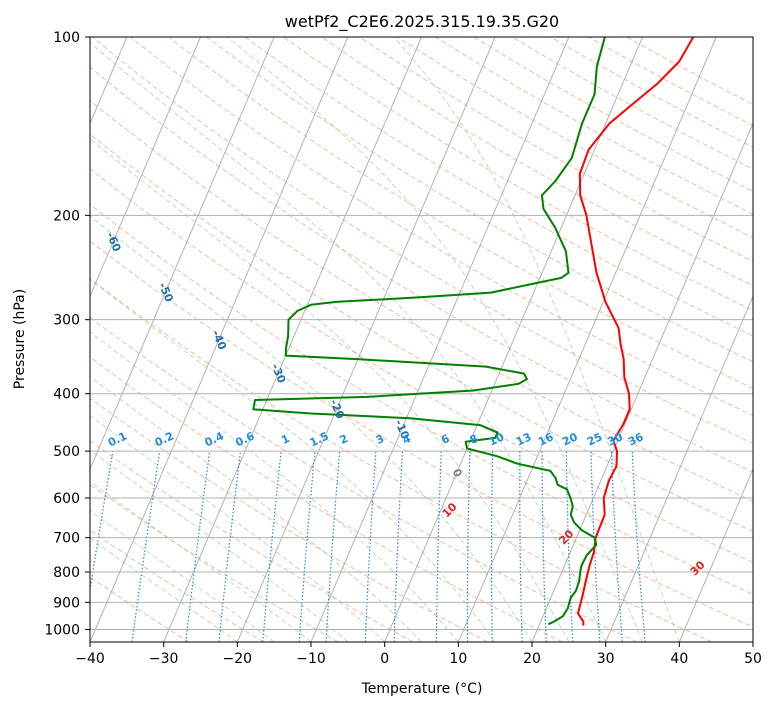 This screenshot has height=708, width=775. Describe the element at coordinates (753, 659) in the screenshot. I see `x-tick-label: 50` at that location.